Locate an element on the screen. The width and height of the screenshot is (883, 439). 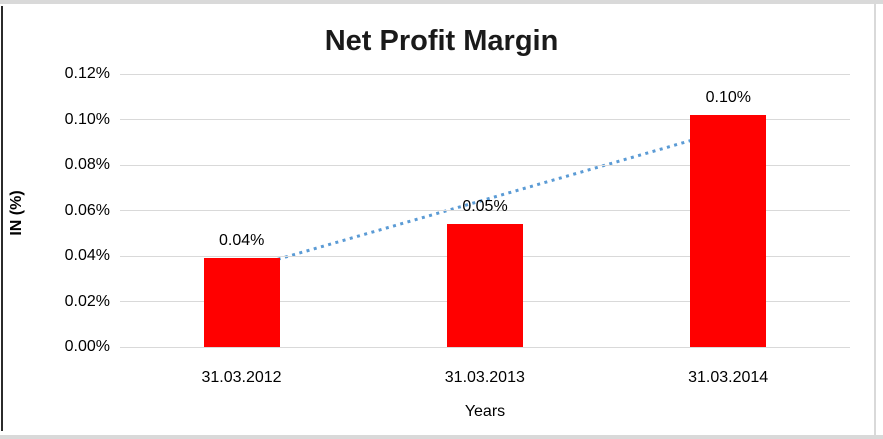
x-tick-label: 31.03.2014 is located at coordinates (728, 377).